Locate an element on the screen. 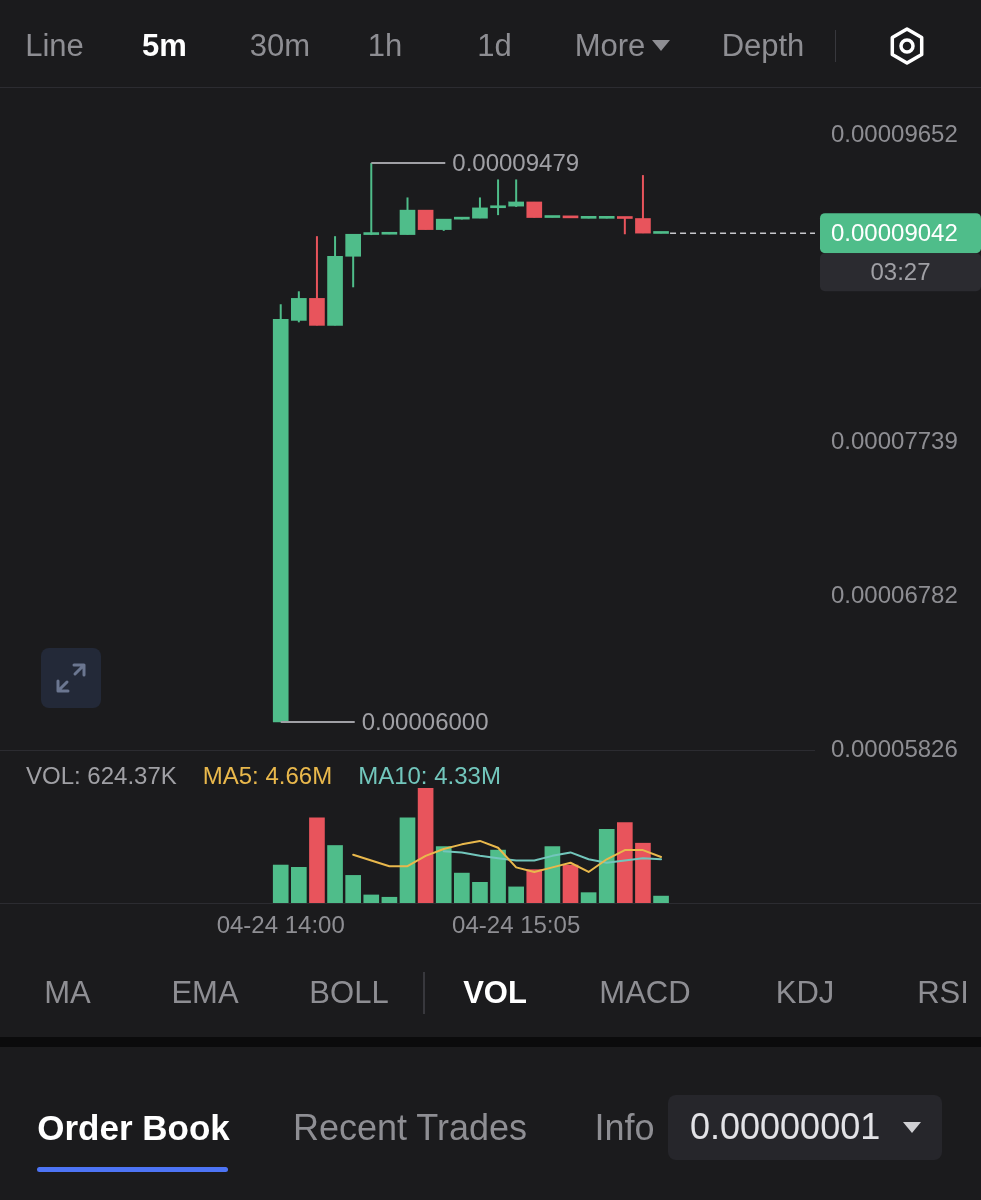 The height and width of the screenshot is (1200, 981). annotation: 0.00009479 is located at coordinates (516, 162).